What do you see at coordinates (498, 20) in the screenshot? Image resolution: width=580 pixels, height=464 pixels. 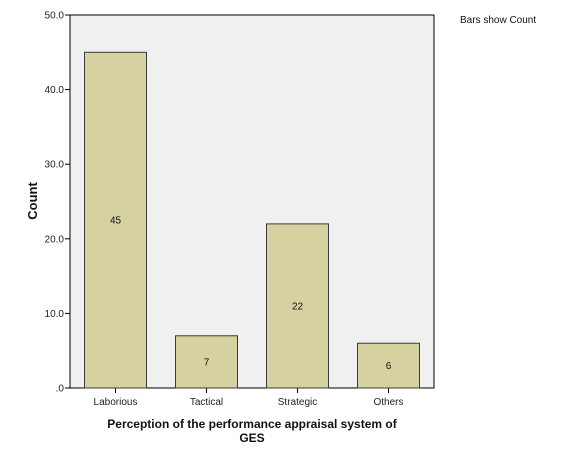 I see `bars-show-count-note: Bars show Count` at bounding box center [498, 20].